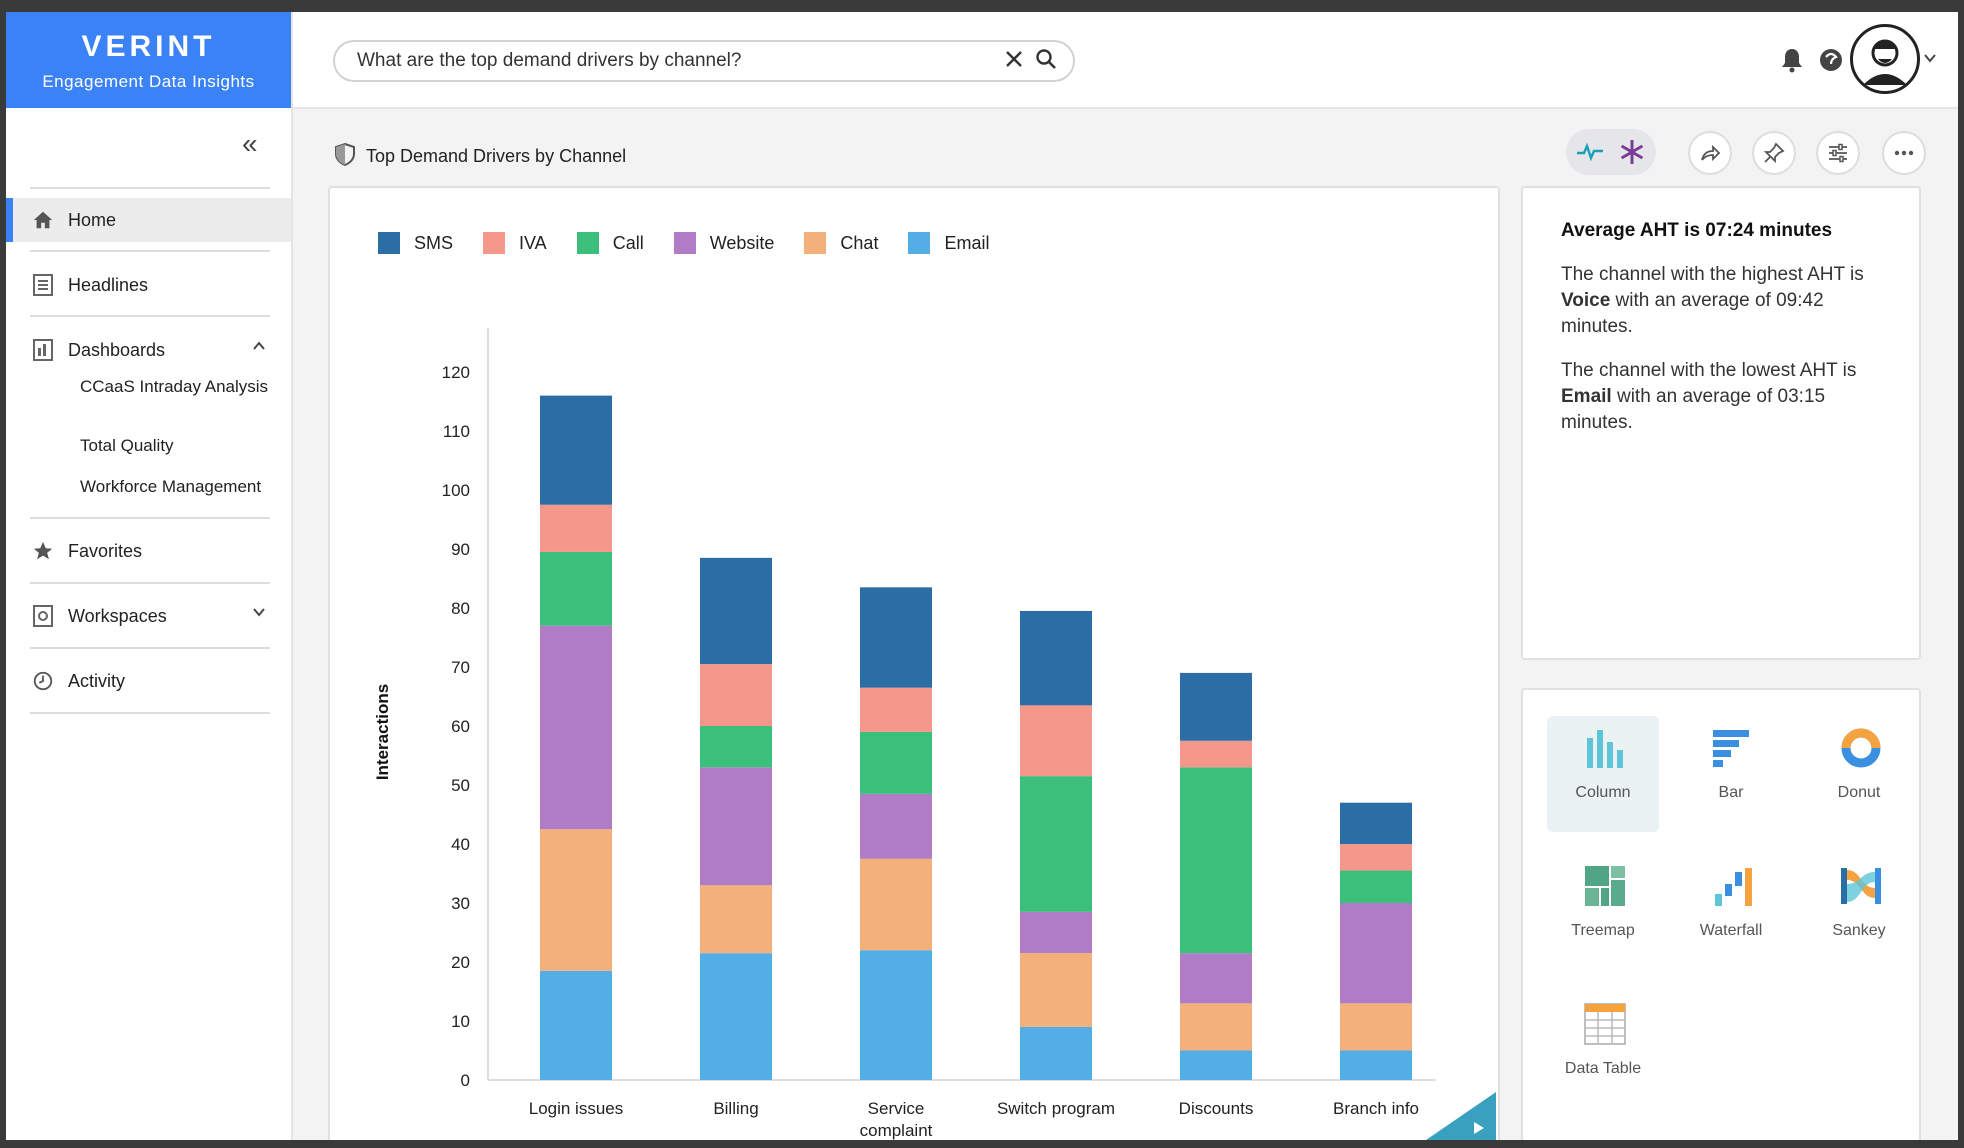  I want to click on chart-type-data-table: Data Table, so click(1603, 1050).